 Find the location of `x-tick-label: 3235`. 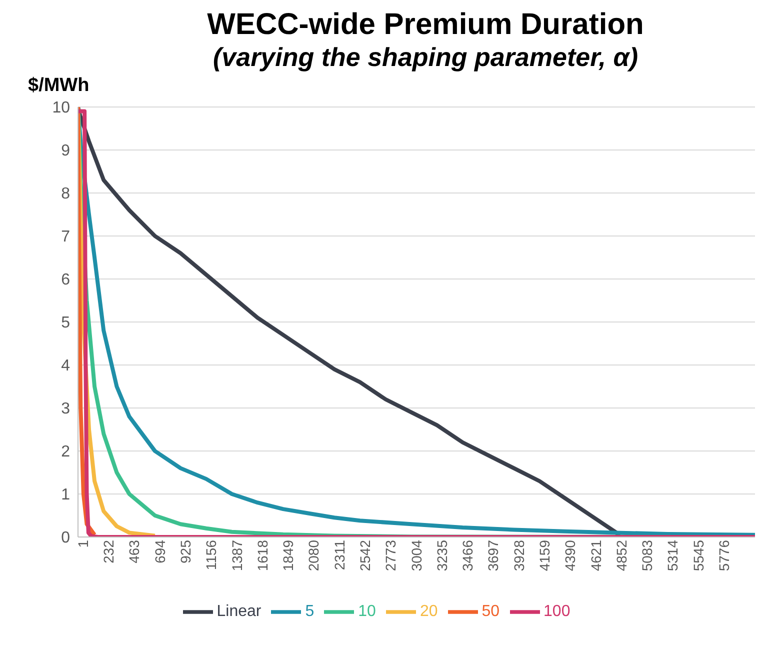

x-tick-label: 3235 is located at coordinates (442, 556).